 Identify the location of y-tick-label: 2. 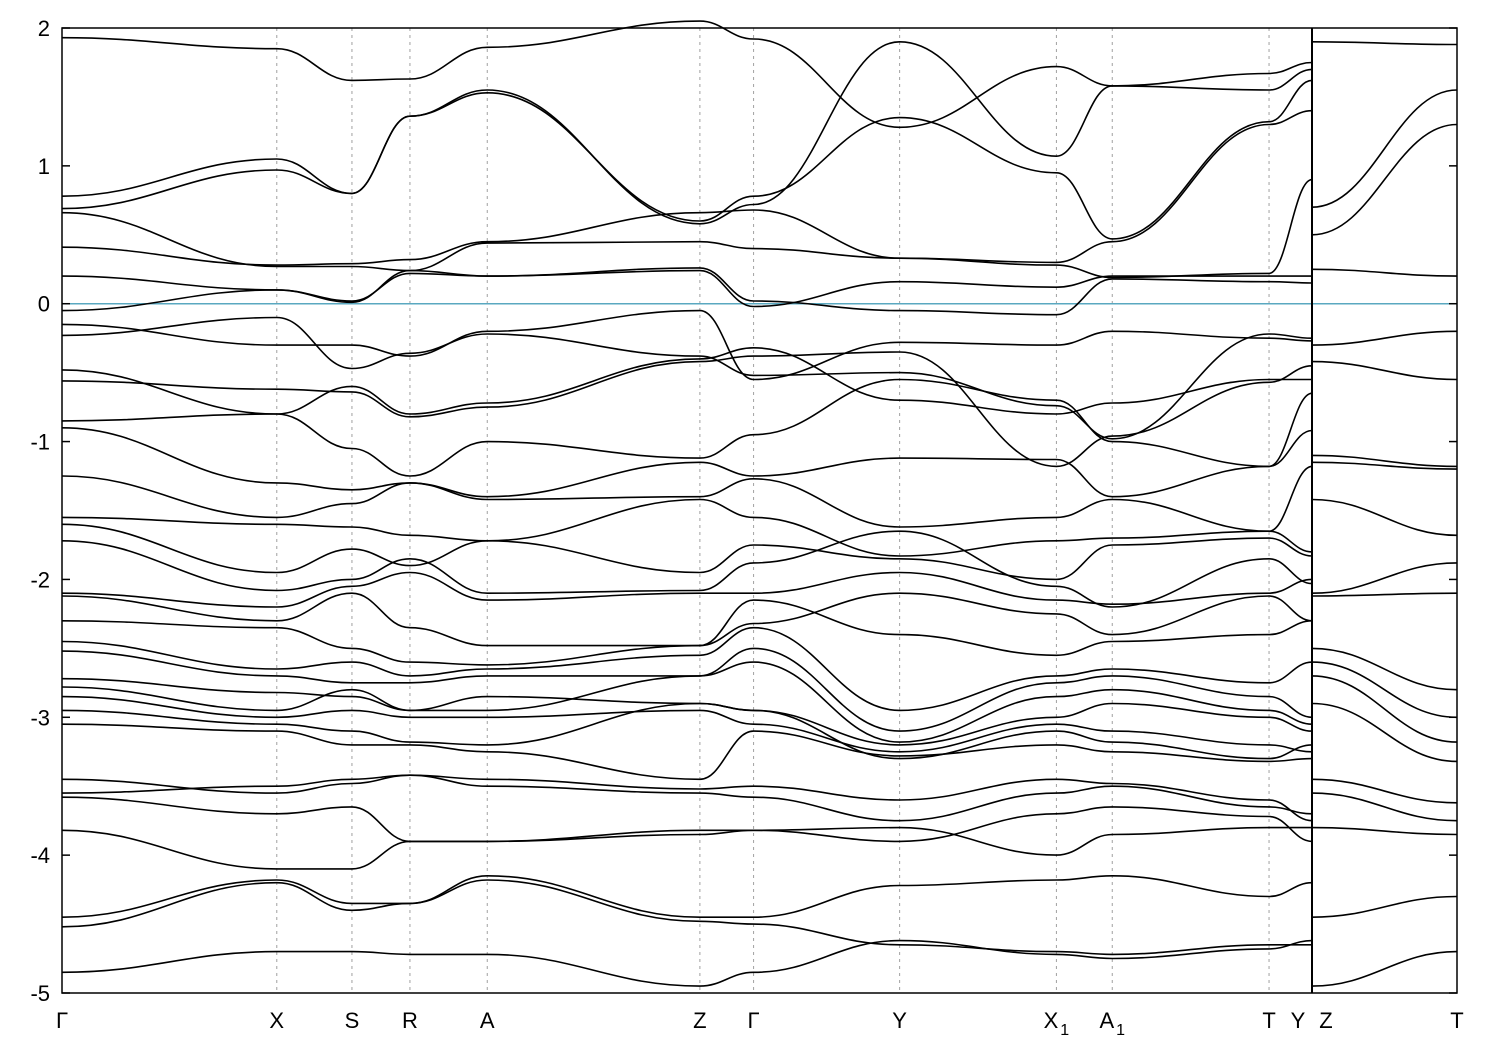
(44, 28).